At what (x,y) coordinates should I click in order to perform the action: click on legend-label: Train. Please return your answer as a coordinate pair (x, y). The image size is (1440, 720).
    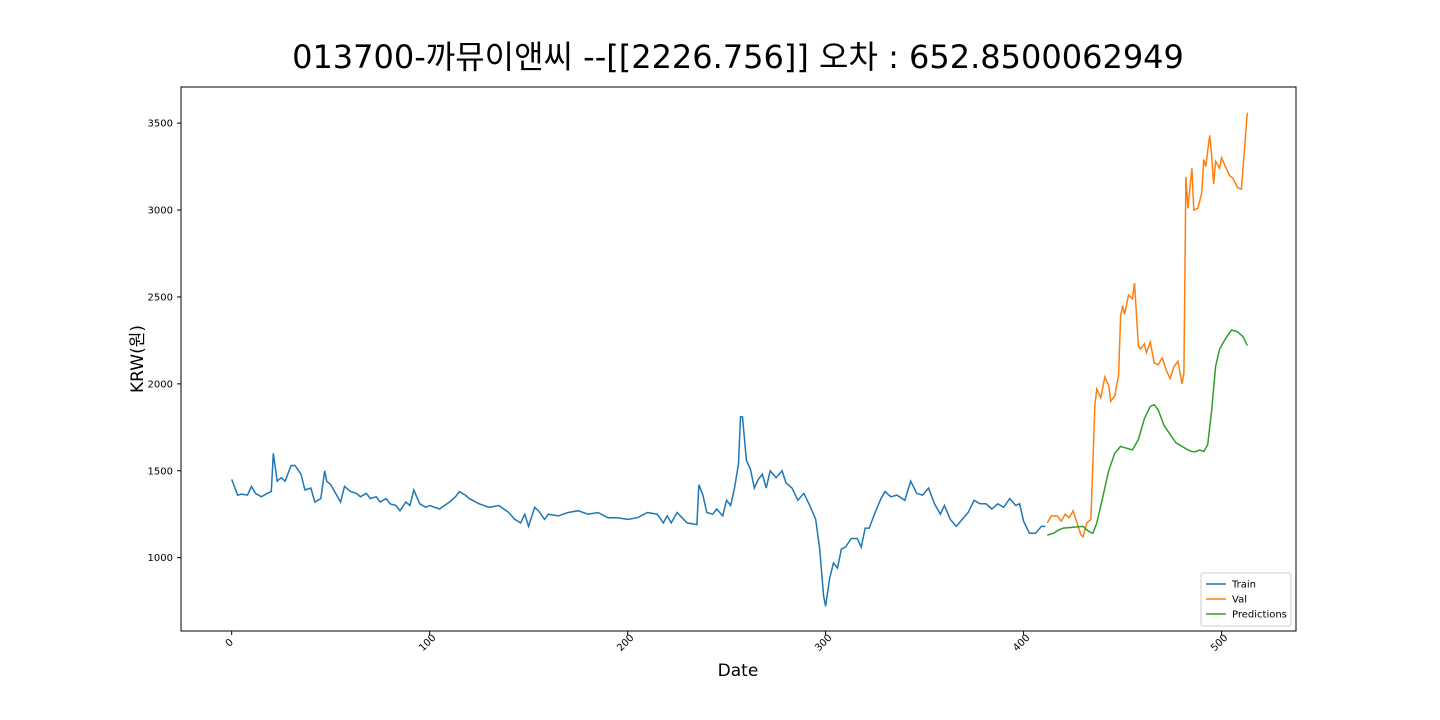
    Looking at the image, I should click on (1243, 585).